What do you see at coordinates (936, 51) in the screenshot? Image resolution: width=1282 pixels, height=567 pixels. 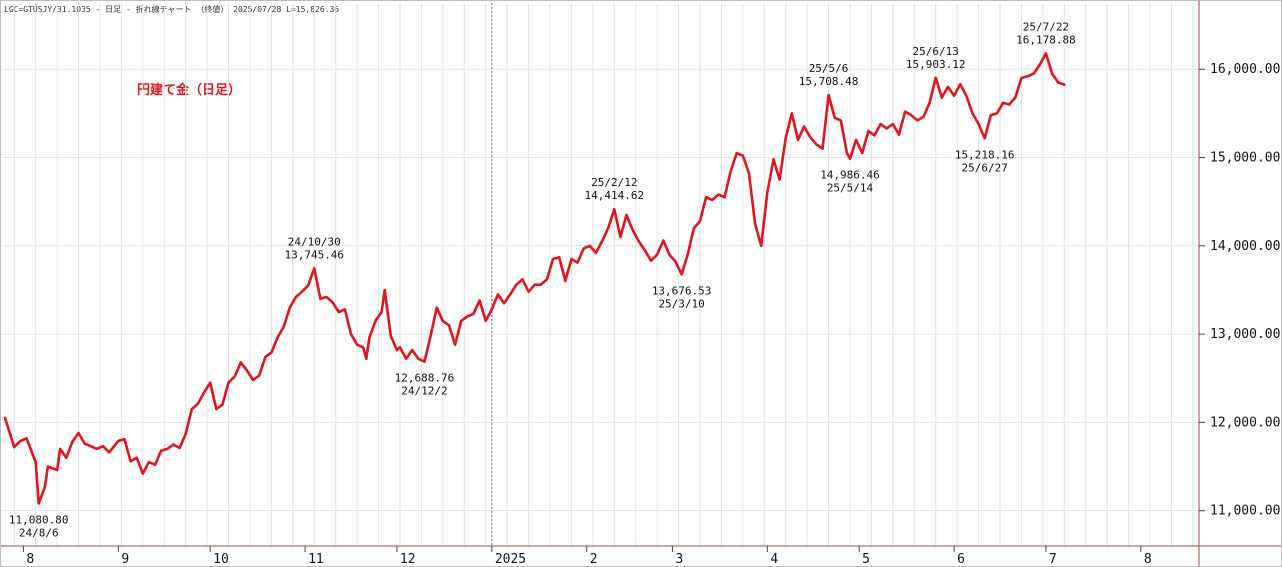 I see `annotation-text: 25/6/13` at bounding box center [936, 51].